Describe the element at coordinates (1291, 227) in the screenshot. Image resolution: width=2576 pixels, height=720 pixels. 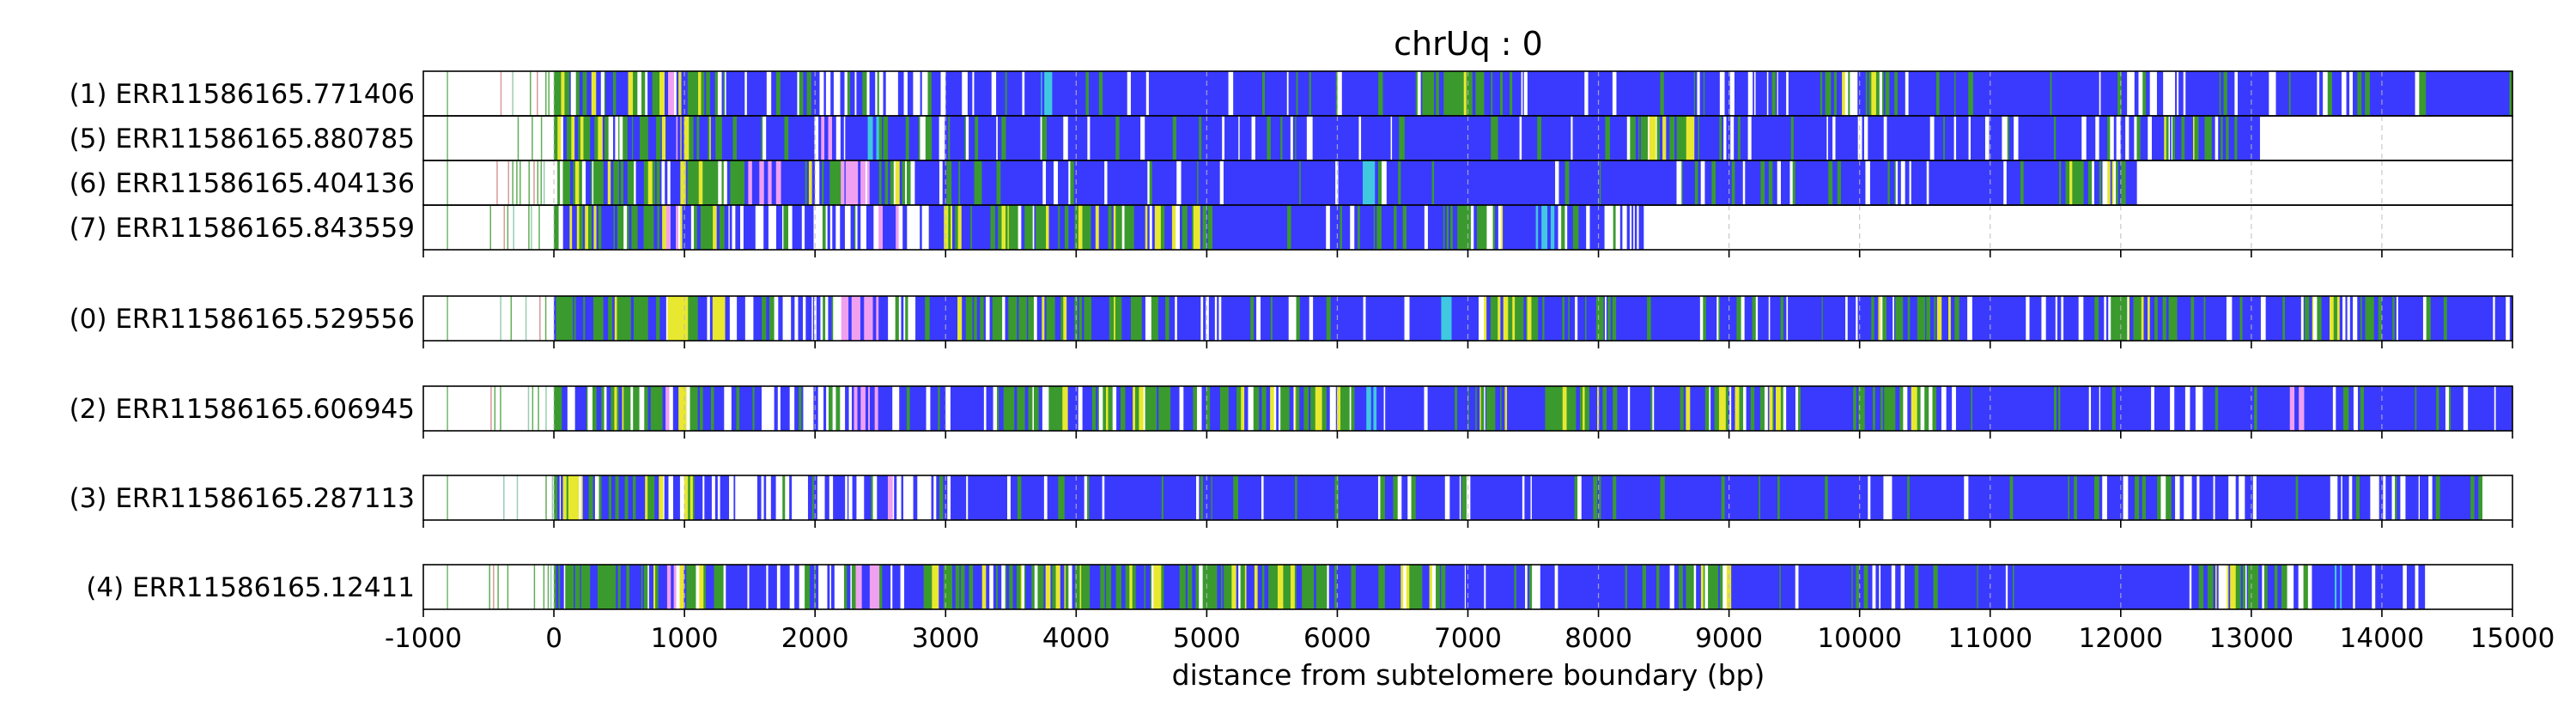
I see `read-track: (7) ERR11586165.843559` at that location.